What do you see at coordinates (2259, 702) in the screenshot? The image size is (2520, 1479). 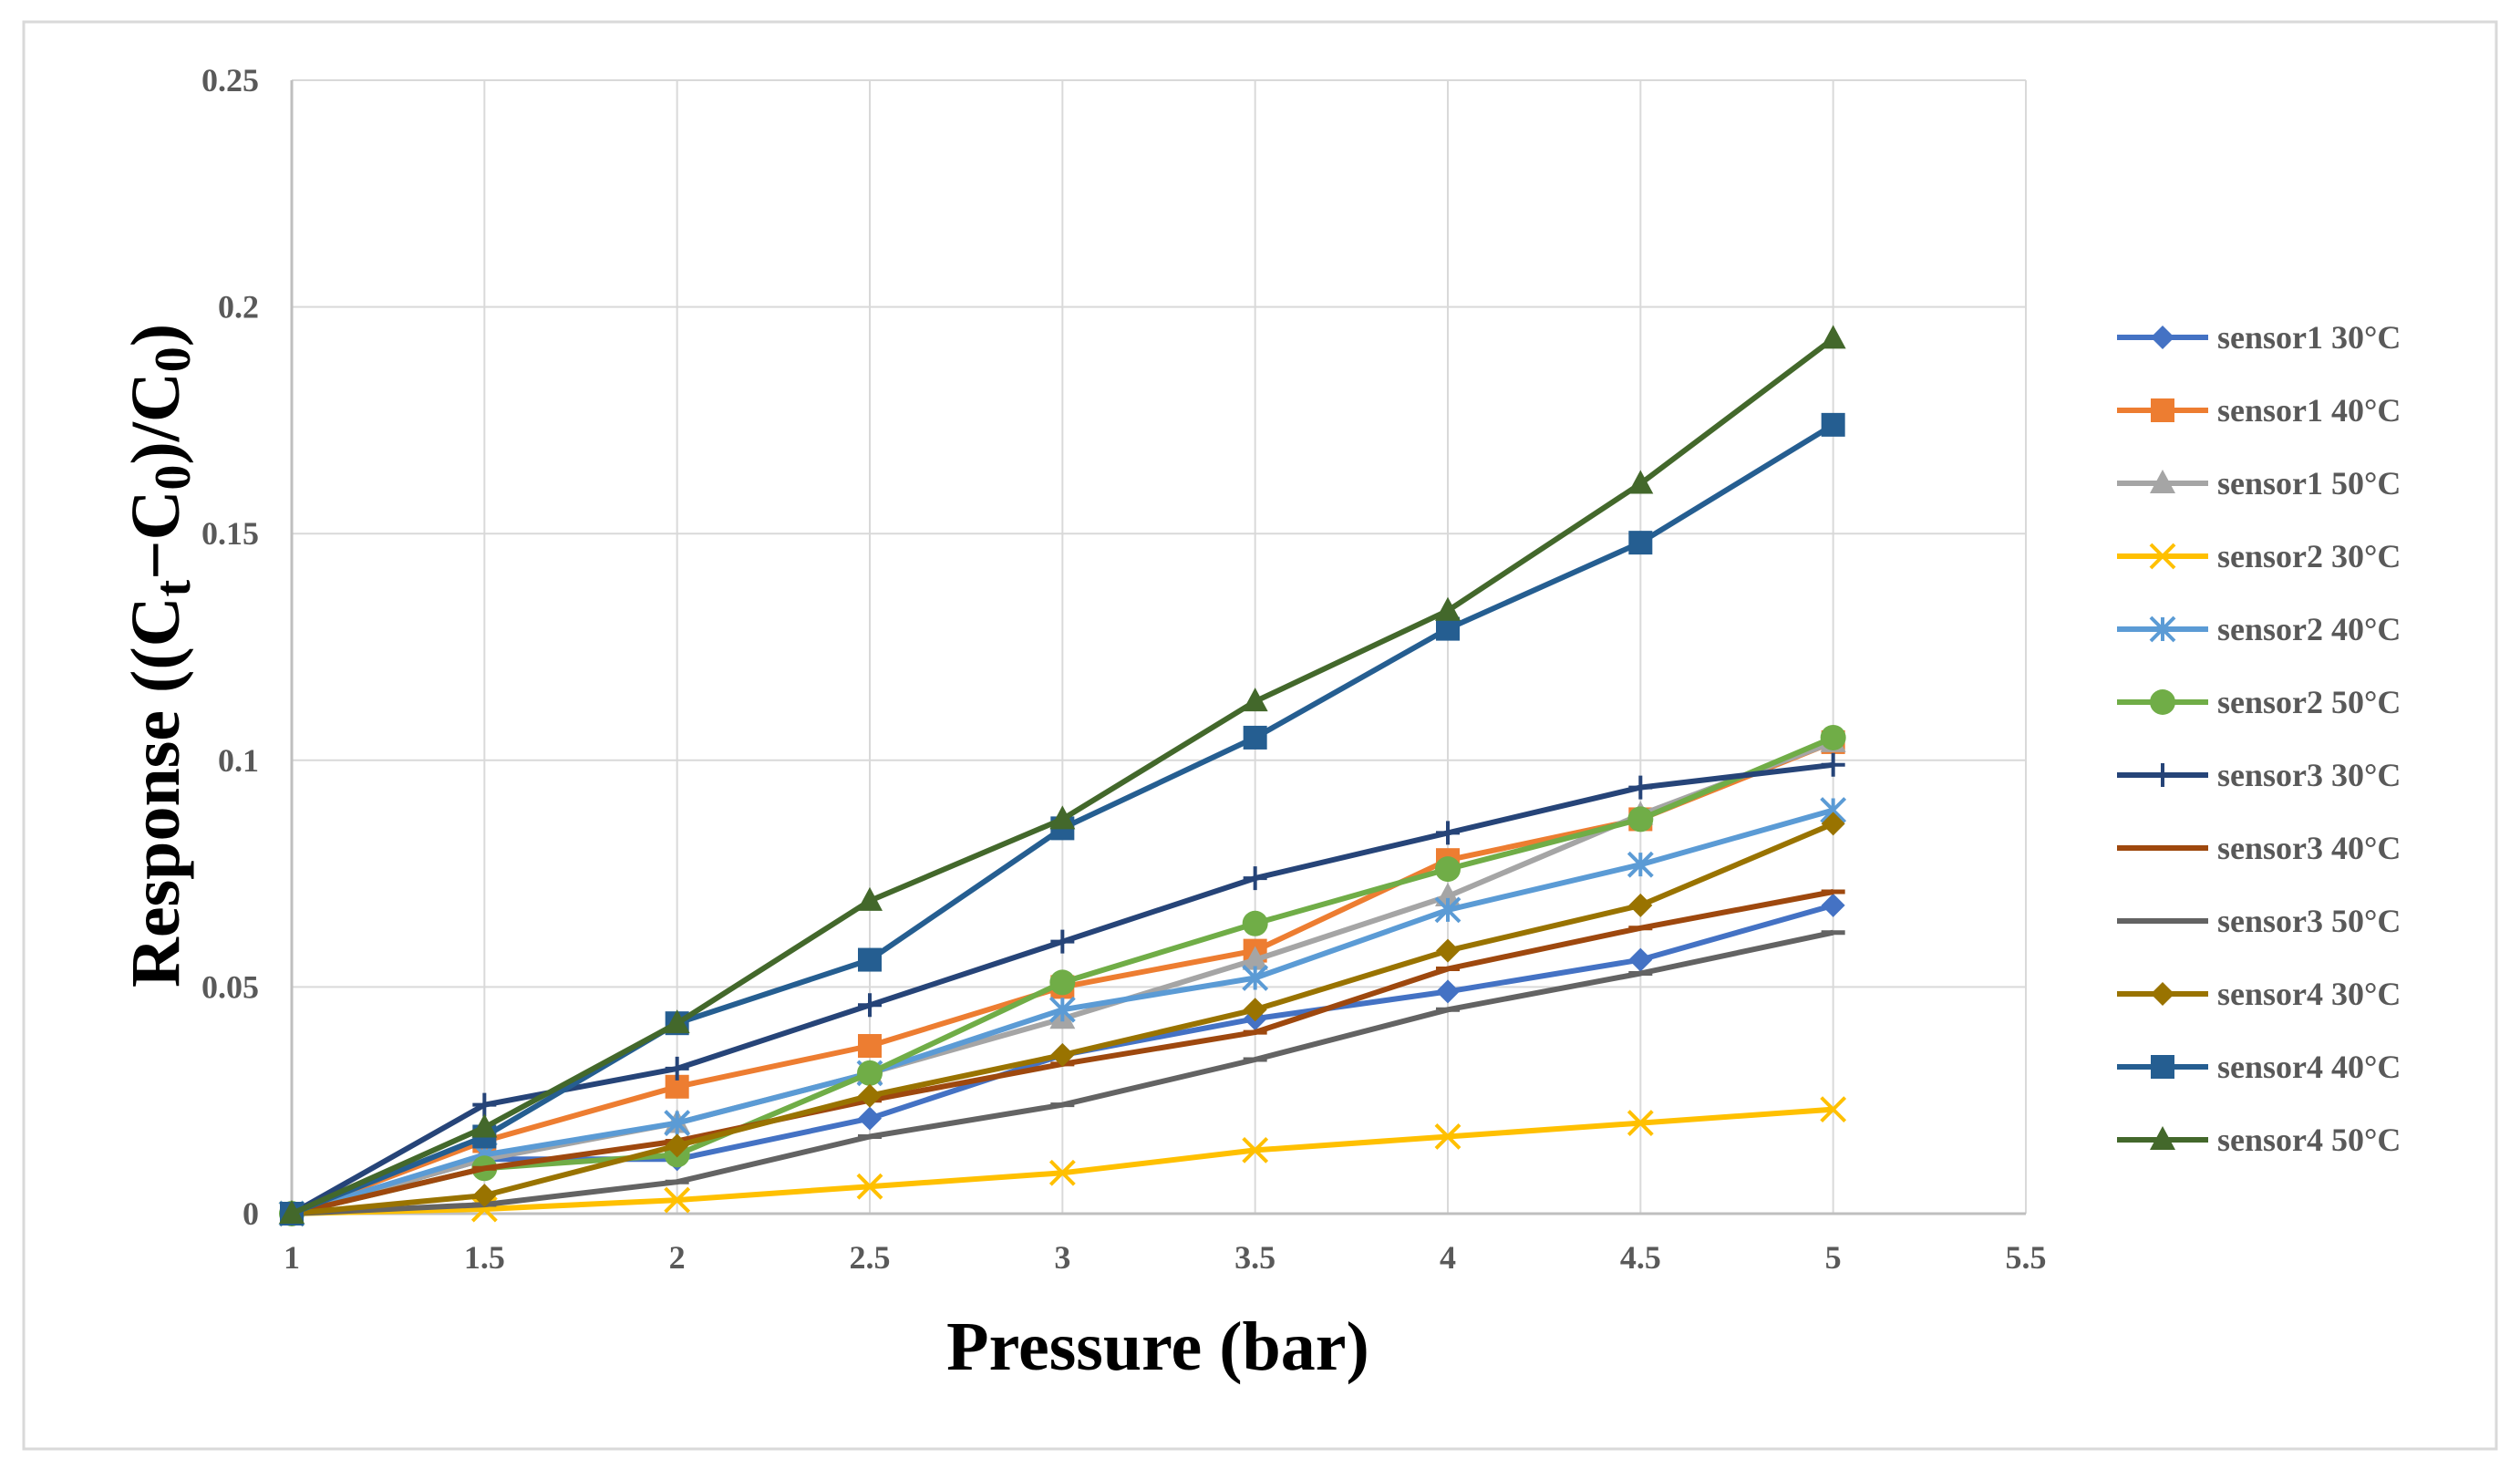 I see `legend-entry: sensor2 50°C` at bounding box center [2259, 702].